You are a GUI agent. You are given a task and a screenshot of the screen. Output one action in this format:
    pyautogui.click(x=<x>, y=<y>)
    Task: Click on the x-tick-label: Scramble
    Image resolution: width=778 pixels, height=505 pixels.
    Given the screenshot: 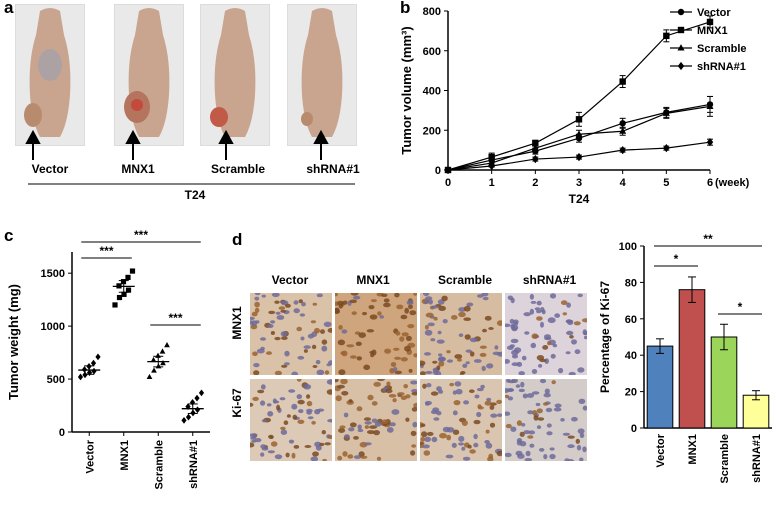 What is the action you would take?
    pyautogui.click(x=159, y=465)
    